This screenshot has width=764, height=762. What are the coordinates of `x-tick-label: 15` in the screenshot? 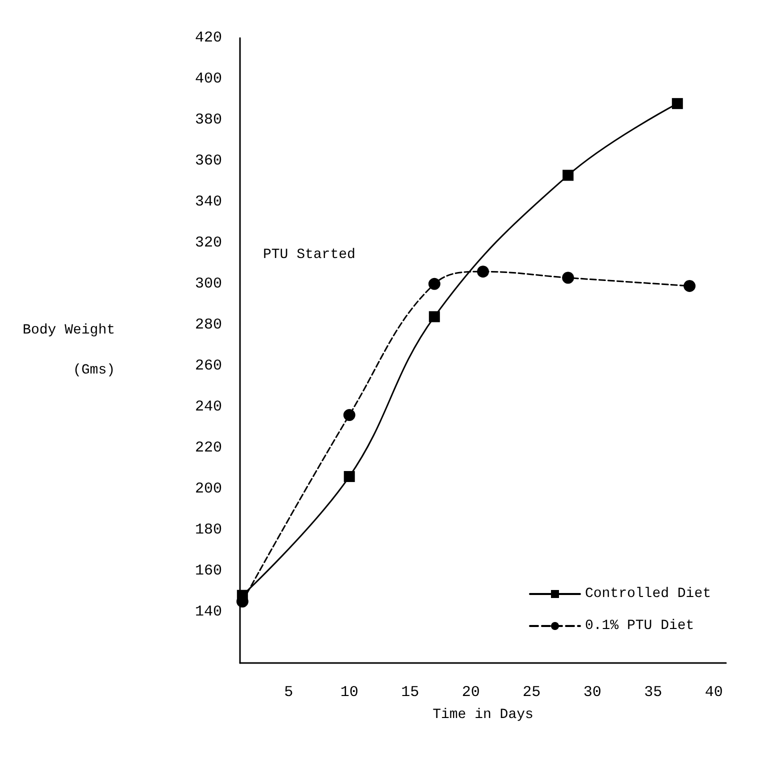 It's located at (410, 692).